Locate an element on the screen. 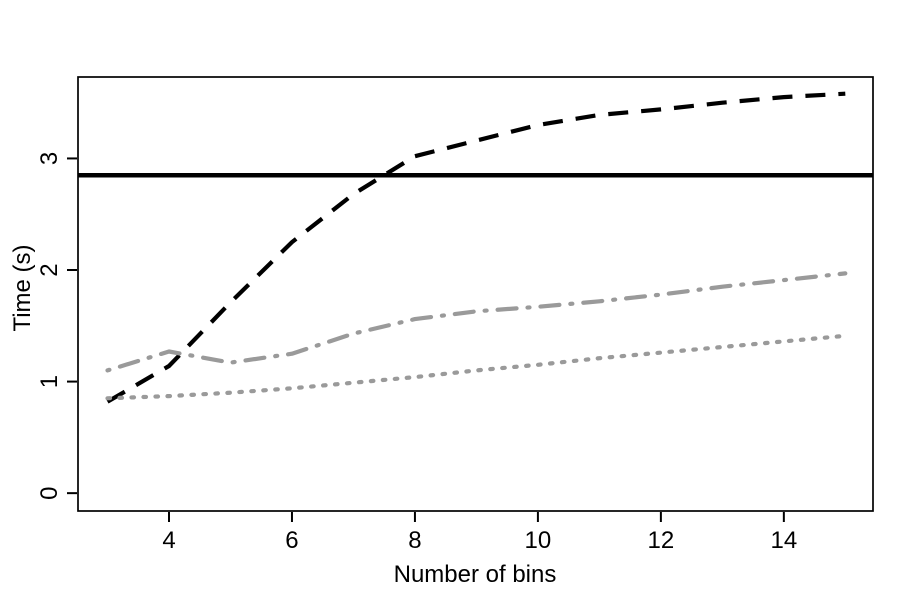 The height and width of the screenshot is (609, 915). y-tick-label: 1 is located at coordinates (49, 381).